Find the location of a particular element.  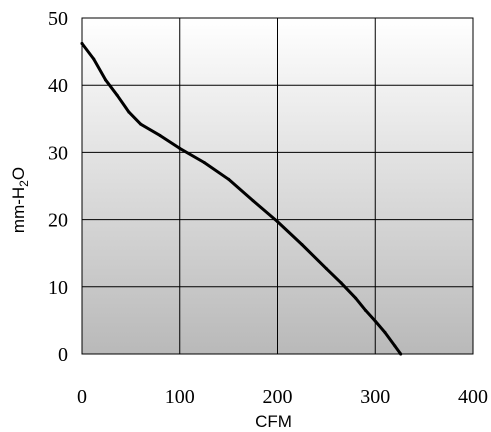

x-tick-label: 0 is located at coordinates (82, 397).